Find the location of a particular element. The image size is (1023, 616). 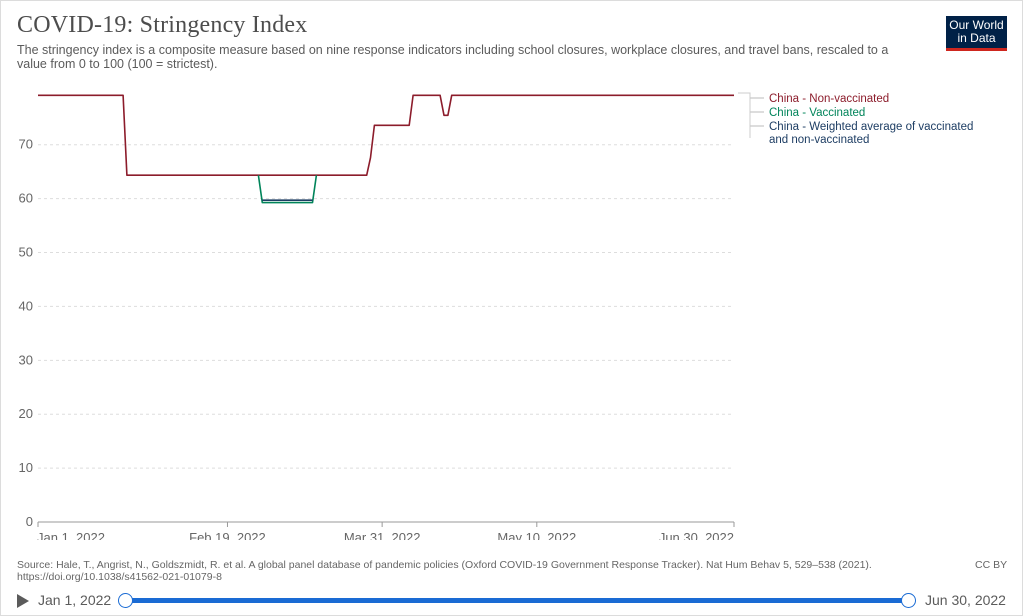

x-tick-label: Jan 1, 2022 is located at coordinates (71, 535).